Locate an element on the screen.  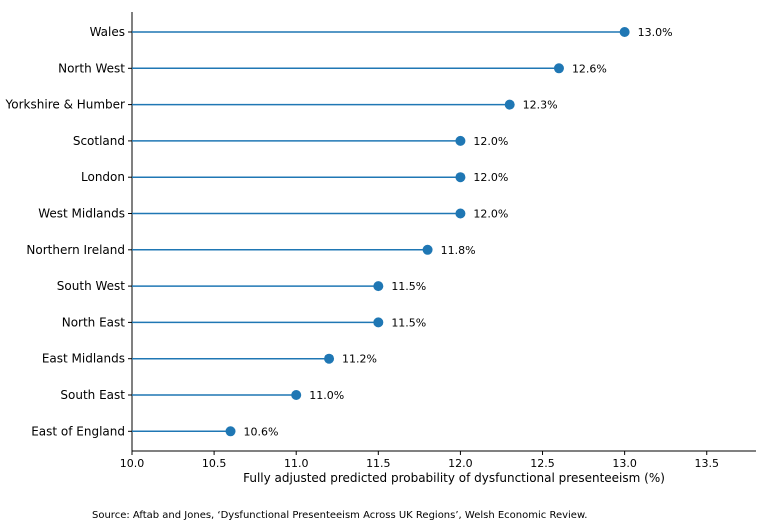
x-tick-label: 10.5 is located at coordinates (214, 463).